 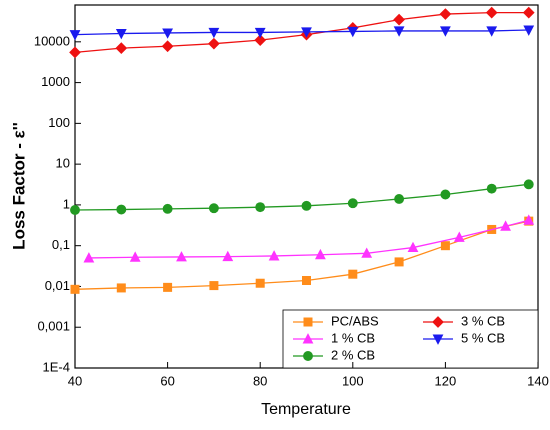 I want to click on y-tick-label: 0,001, so click(x=53, y=326).